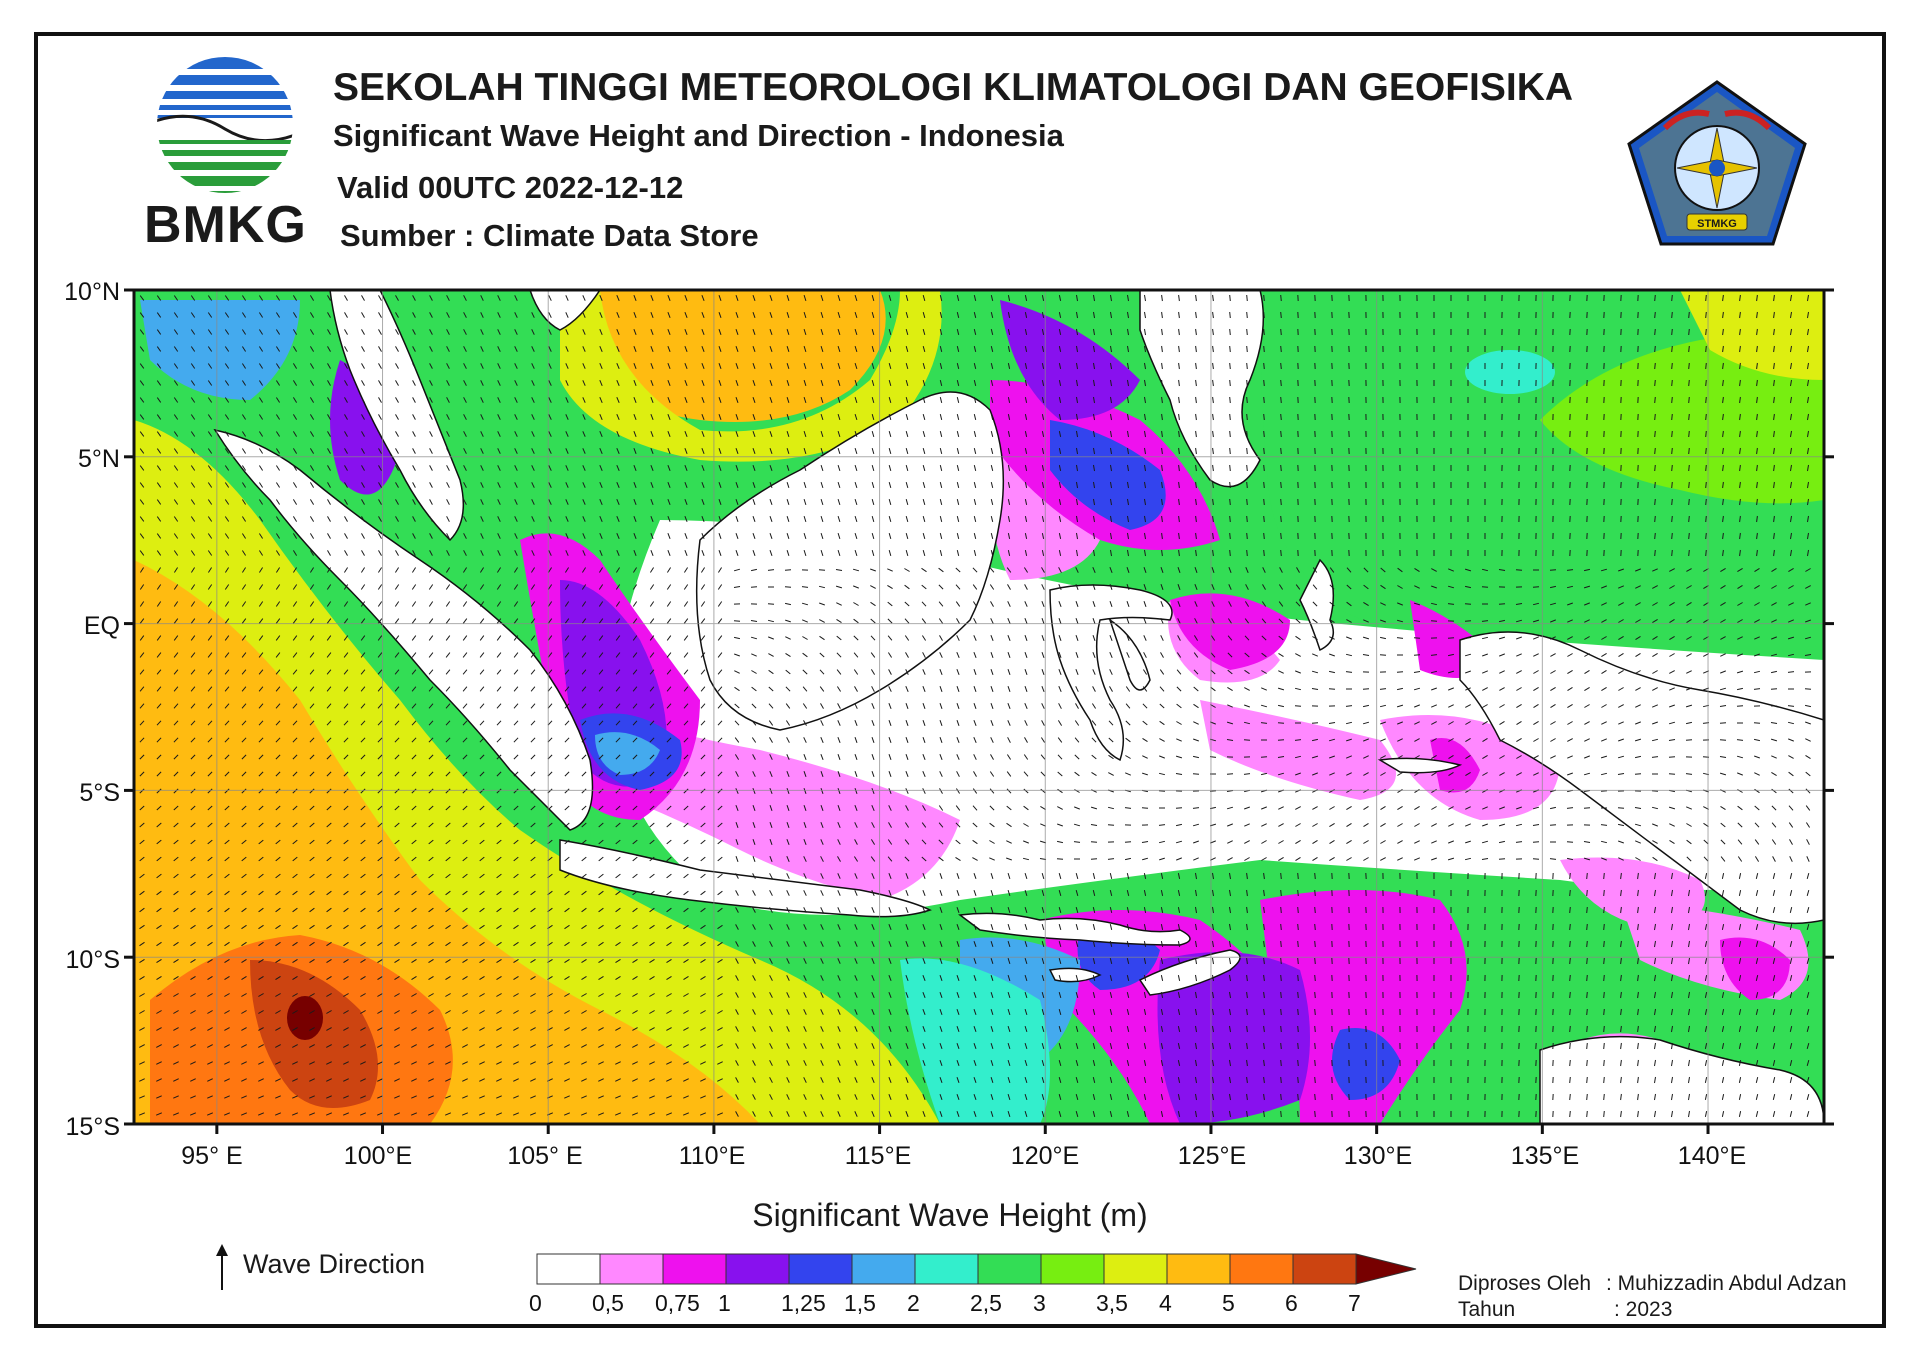 This screenshot has width=1920, height=1362. Describe the element at coordinates (92, 960) in the screenshot. I see `lat-label-10s: 10°S` at that location.